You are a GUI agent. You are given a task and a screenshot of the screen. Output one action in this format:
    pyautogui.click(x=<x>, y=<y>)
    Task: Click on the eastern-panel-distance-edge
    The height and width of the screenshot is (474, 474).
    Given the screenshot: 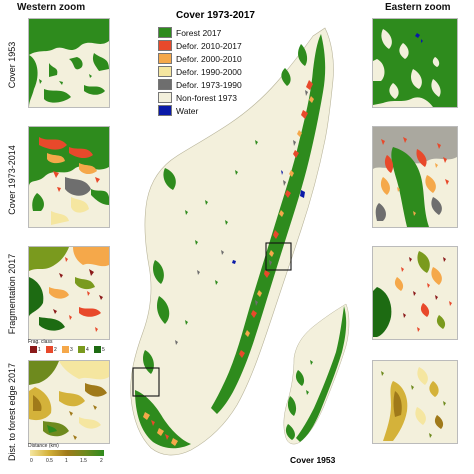 What is the action you would take?
    pyautogui.click(x=415, y=402)
    